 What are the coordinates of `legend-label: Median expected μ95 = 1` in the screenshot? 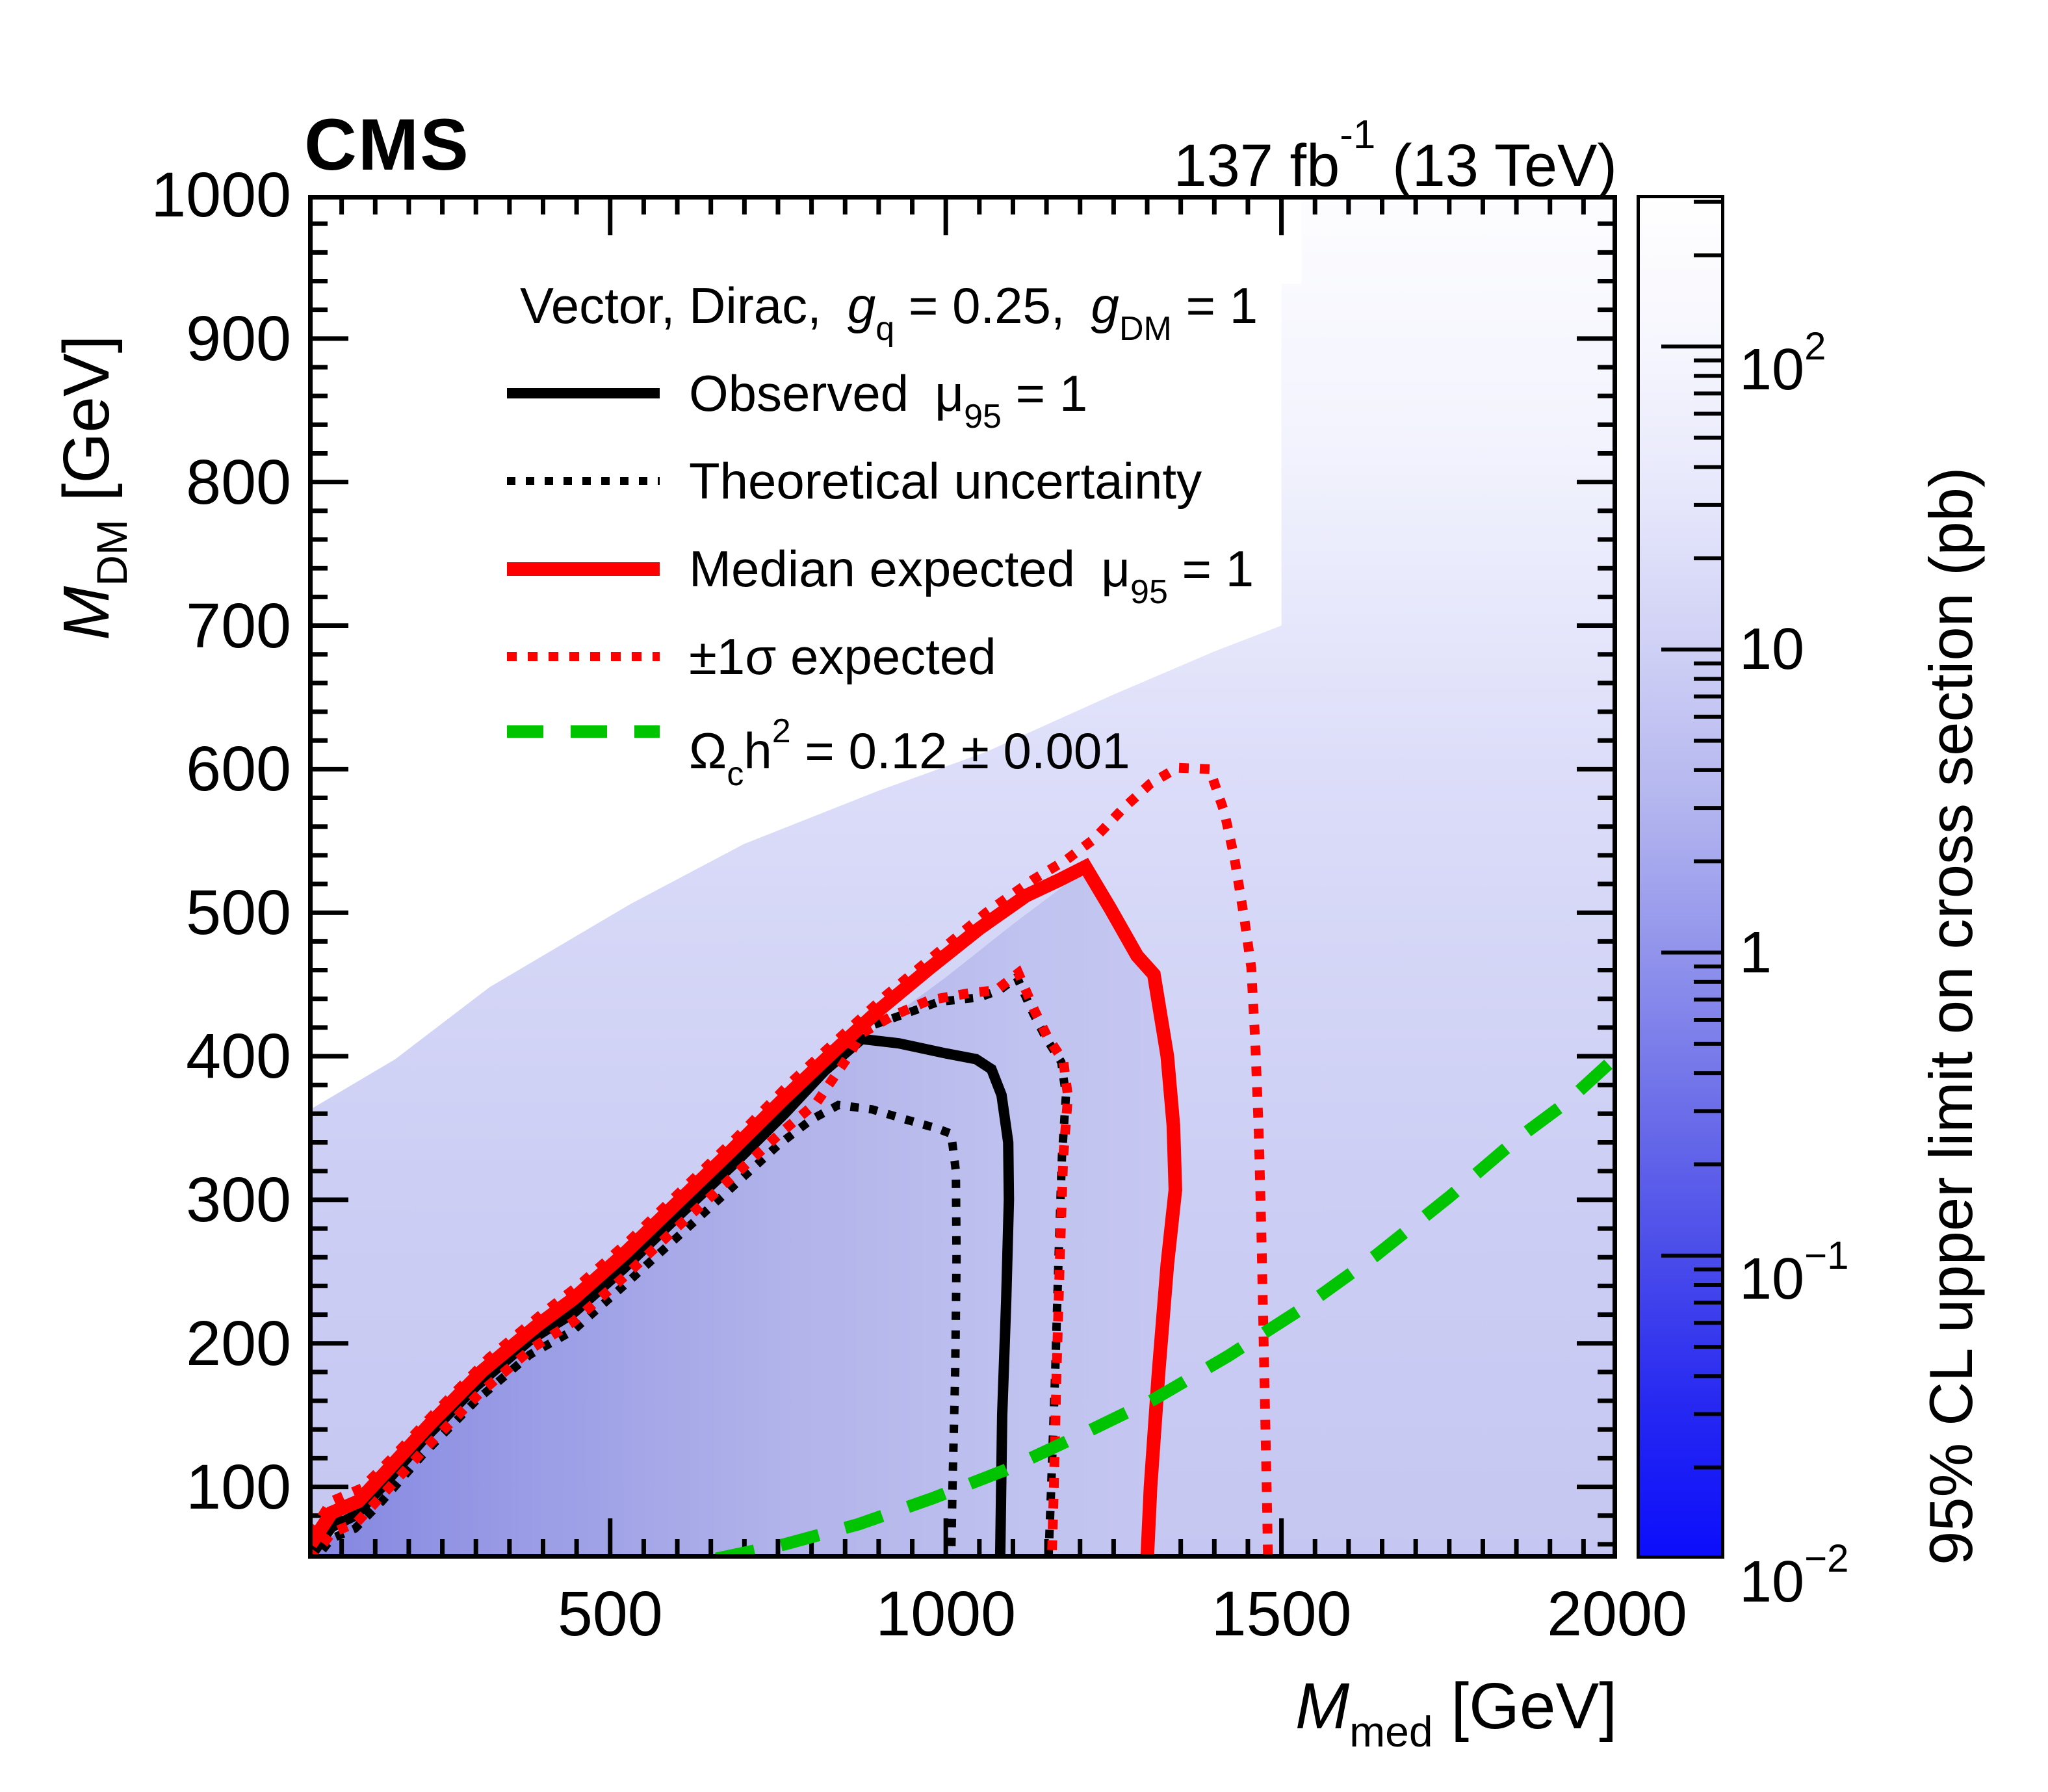 It's located at (971, 575).